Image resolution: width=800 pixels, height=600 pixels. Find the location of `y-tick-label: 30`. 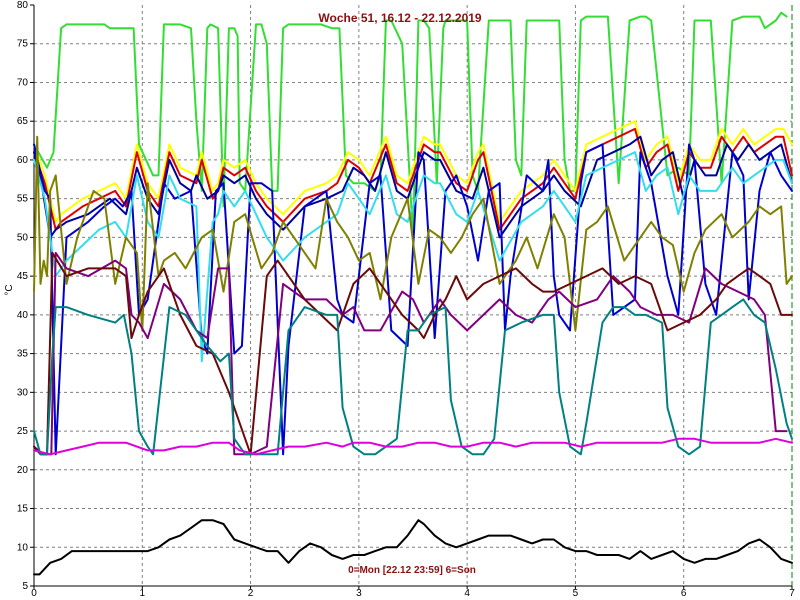

y-tick-label: 30 is located at coordinates (23, 392).